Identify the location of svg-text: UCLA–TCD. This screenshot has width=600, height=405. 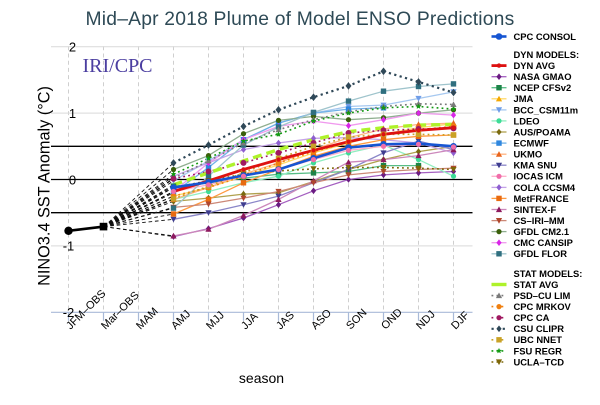
(539, 361).